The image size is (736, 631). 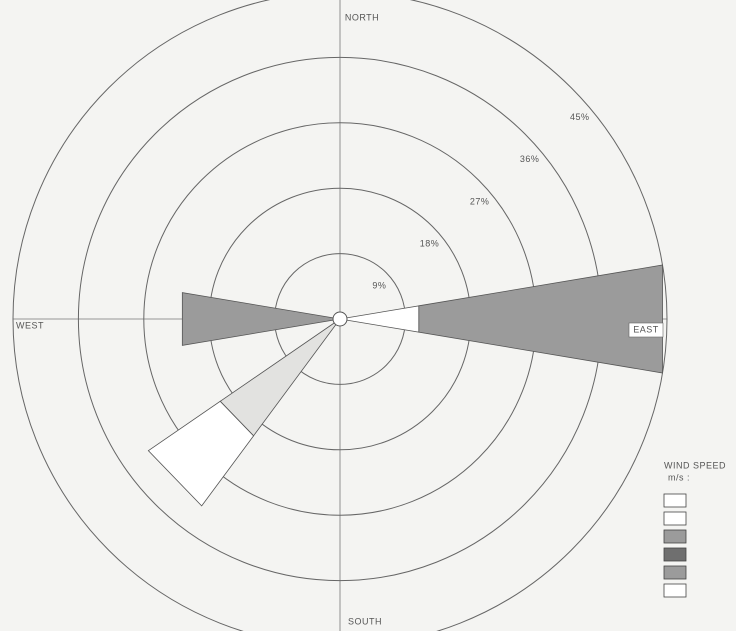 What do you see at coordinates (580, 117) in the screenshot?
I see `ring-label: 45%` at bounding box center [580, 117].